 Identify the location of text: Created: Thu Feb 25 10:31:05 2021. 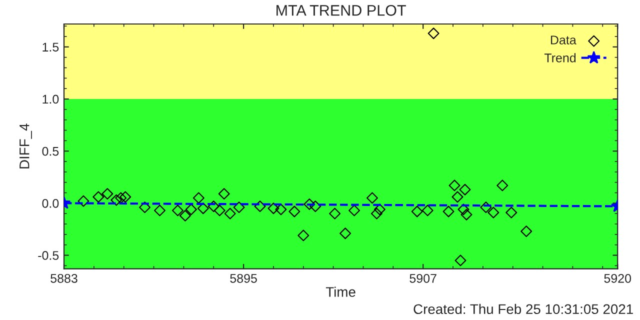
(523, 309).